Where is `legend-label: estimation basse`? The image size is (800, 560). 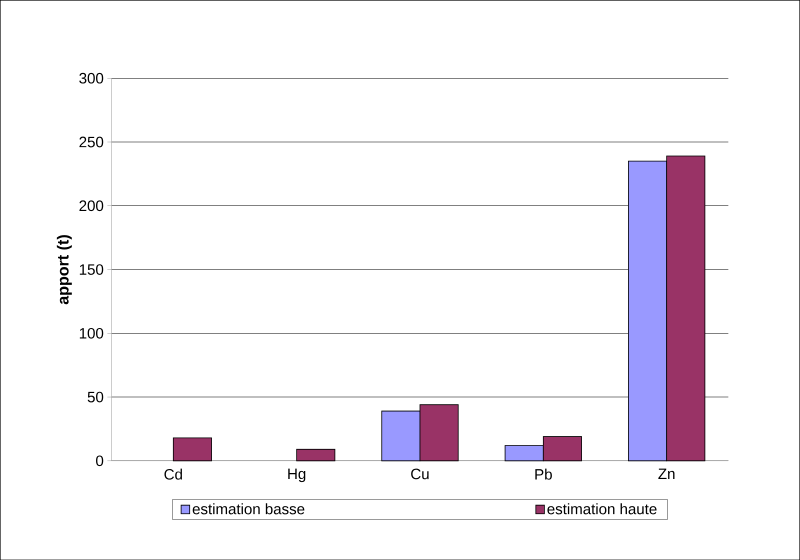 legend-label: estimation basse is located at coordinates (248, 508).